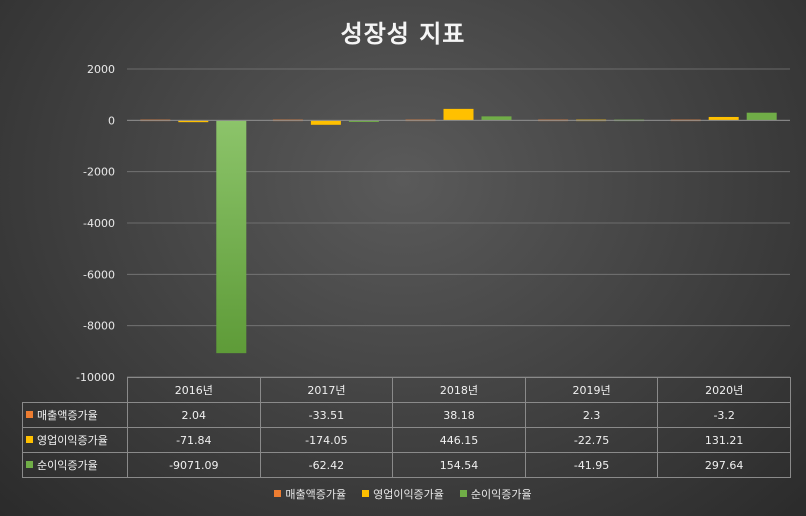 The width and height of the screenshot is (806, 516). What do you see at coordinates (458, 114) in the screenshot?
I see `bar-2-2018년` at bounding box center [458, 114].